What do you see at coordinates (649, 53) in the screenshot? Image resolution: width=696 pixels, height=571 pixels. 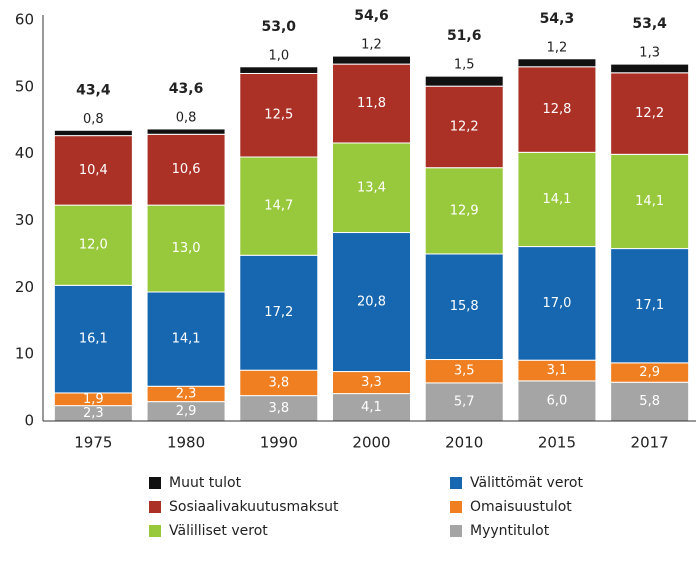 I see `value-label: 1,3` at bounding box center [649, 53].